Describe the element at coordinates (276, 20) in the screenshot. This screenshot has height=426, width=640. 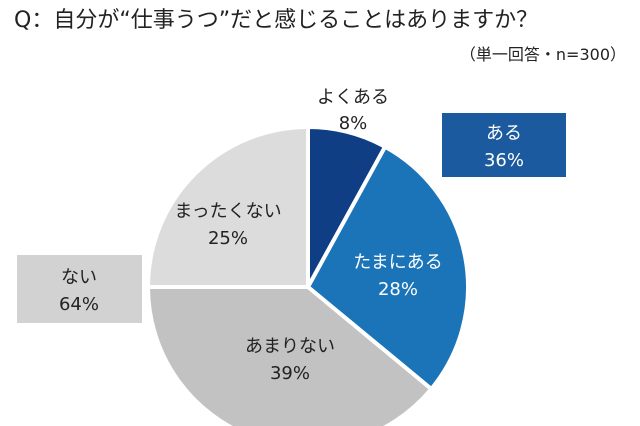
I see `chart-title: Q：自分が“仕事うつ”だと感じることはありますか？` at that location.